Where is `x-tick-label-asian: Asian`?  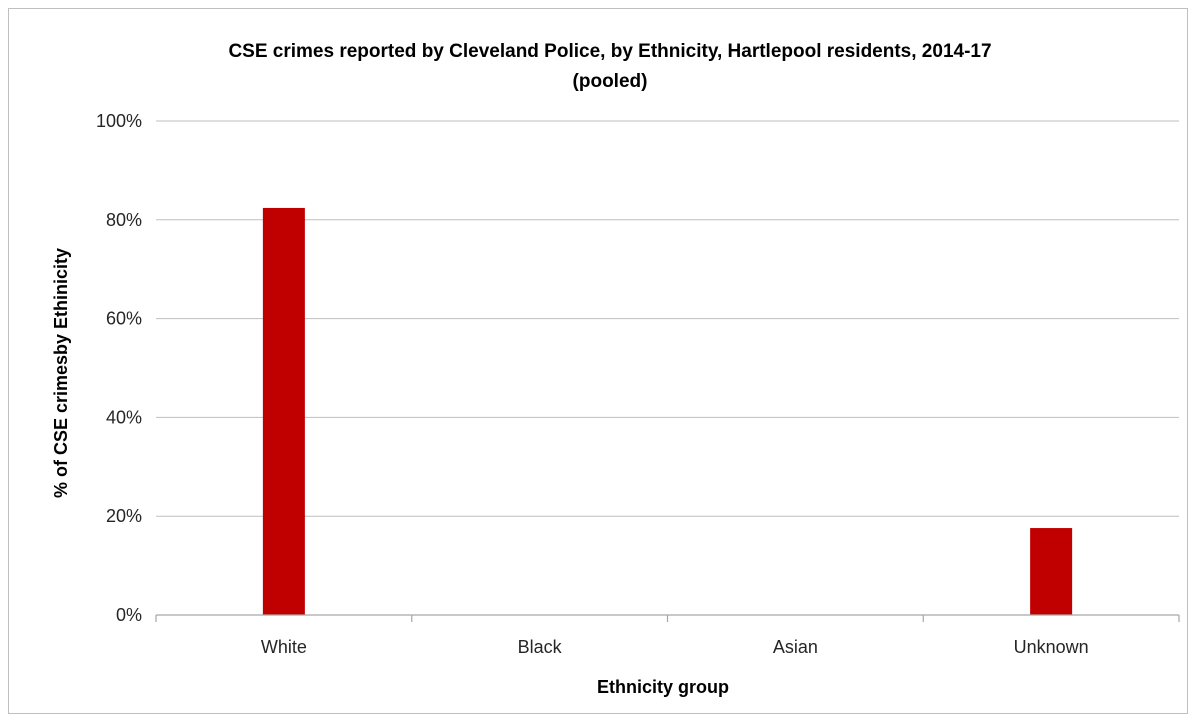 x-tick-label-asian: Asian is located at coordinates (795, 647).